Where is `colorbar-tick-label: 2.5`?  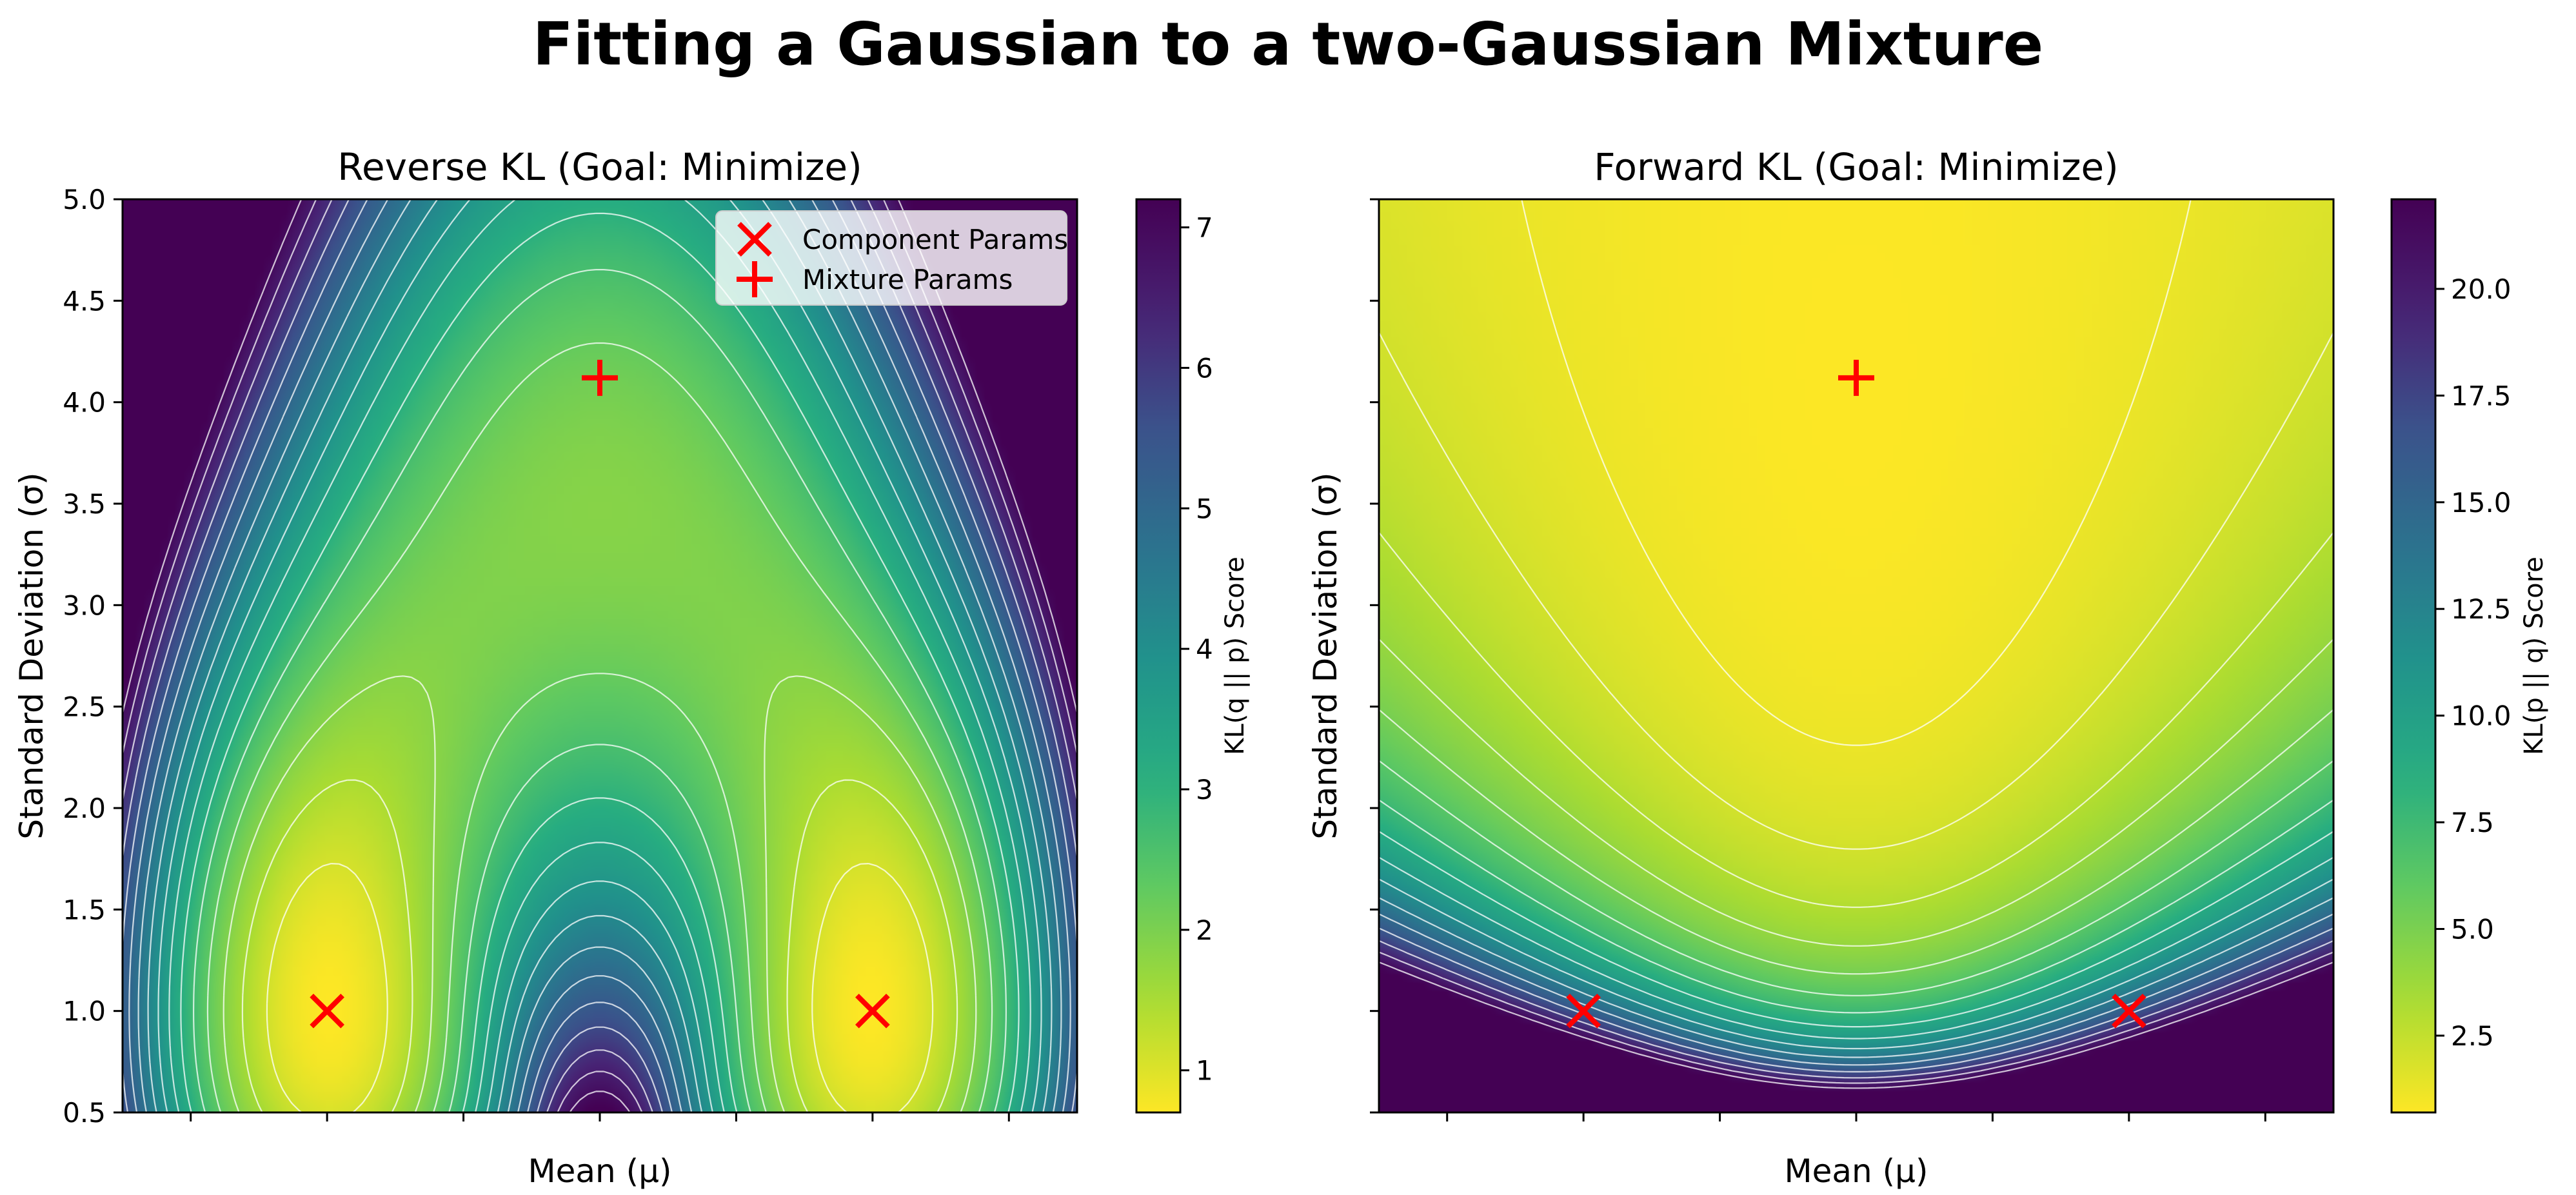 colorbar-tick-label: 2.5 is located at coordinates (2472, 1036).